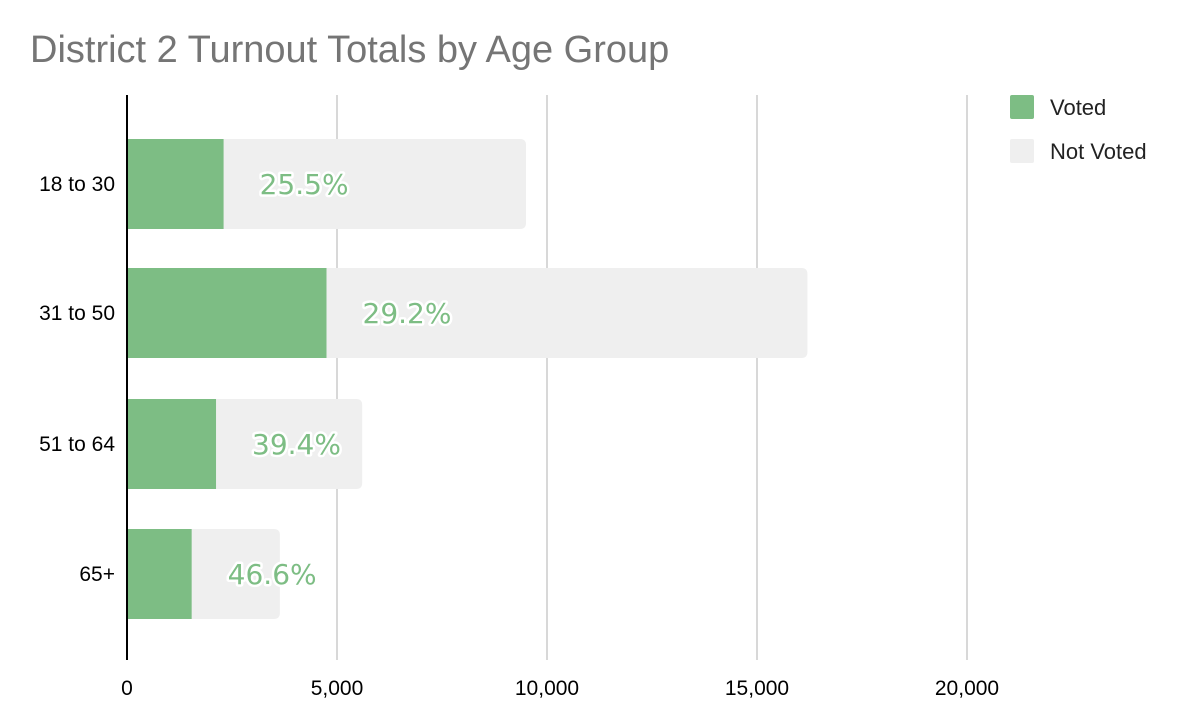 This screenshot has height=720, width=1178. Describe the element at coordinates (304, 184) in the screenshot. I see `bar-data-label: 25.5%` at that location.